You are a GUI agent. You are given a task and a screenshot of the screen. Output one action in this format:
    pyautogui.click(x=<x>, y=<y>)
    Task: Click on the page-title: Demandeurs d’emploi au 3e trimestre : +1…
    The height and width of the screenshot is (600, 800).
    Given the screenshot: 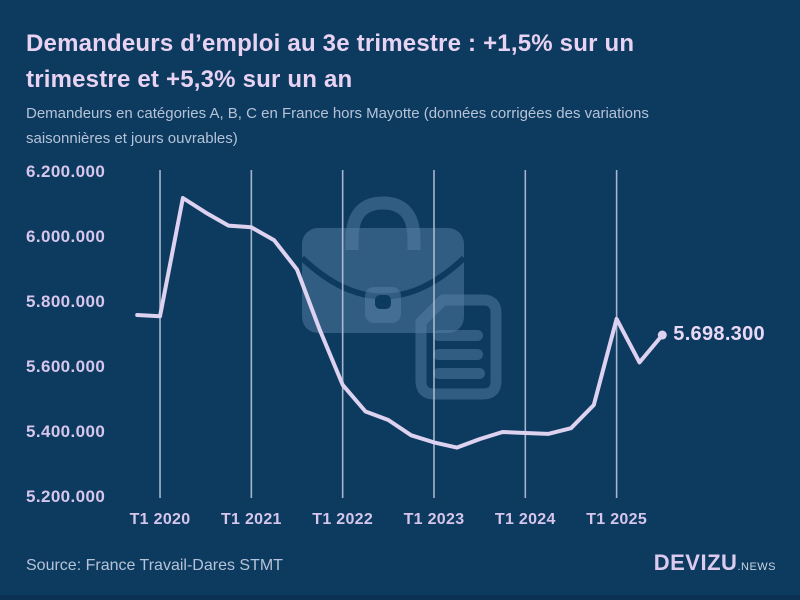 What is the action you would take?
    pyautogui.click(x=330, y=61)
    